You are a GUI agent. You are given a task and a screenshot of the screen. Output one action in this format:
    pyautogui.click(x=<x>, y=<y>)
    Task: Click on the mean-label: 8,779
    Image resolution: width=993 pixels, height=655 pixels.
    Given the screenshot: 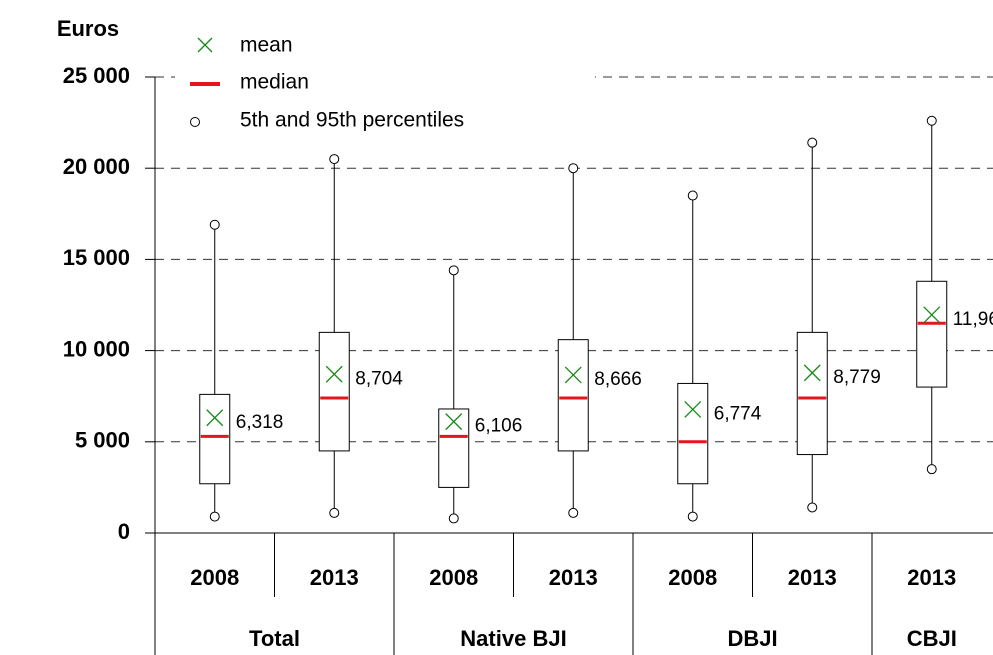 What is the action you would take?
    pyautogui.click(x=857, y=377)
    